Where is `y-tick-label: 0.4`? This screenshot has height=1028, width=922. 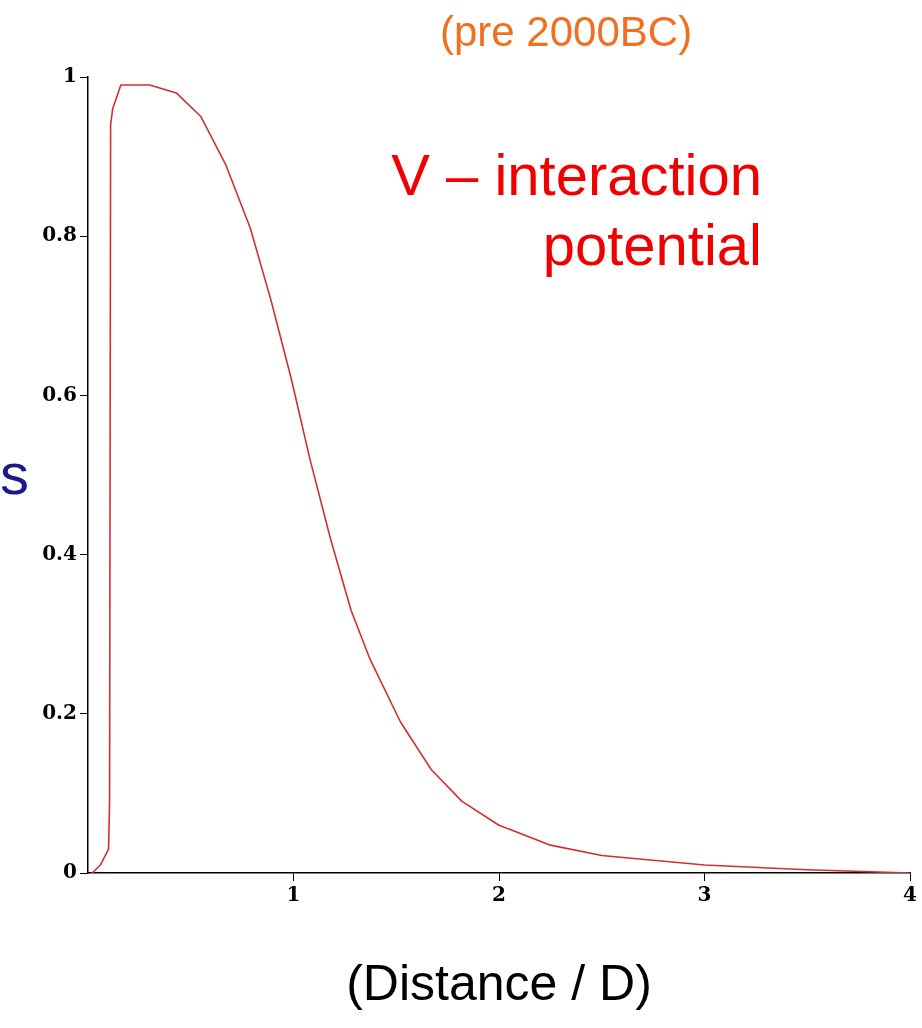
y-tick-label: 0.4 is located at coordinates (60, 552).